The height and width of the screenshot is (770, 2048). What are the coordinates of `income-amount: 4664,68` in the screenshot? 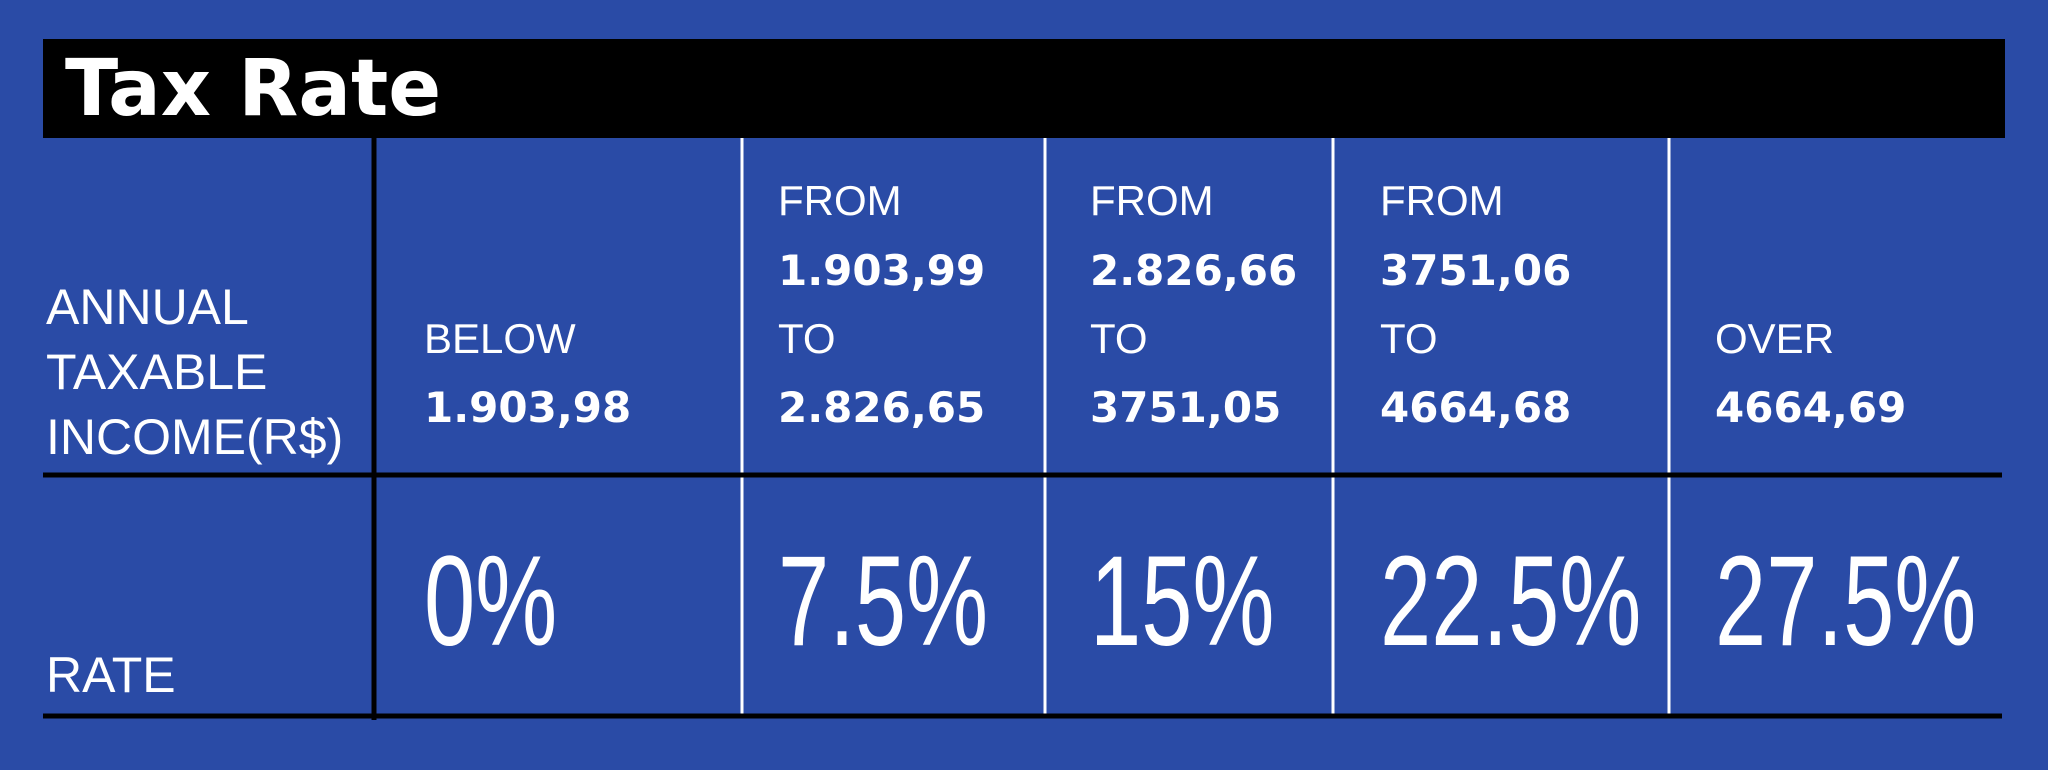 It's located at (1475, 407).